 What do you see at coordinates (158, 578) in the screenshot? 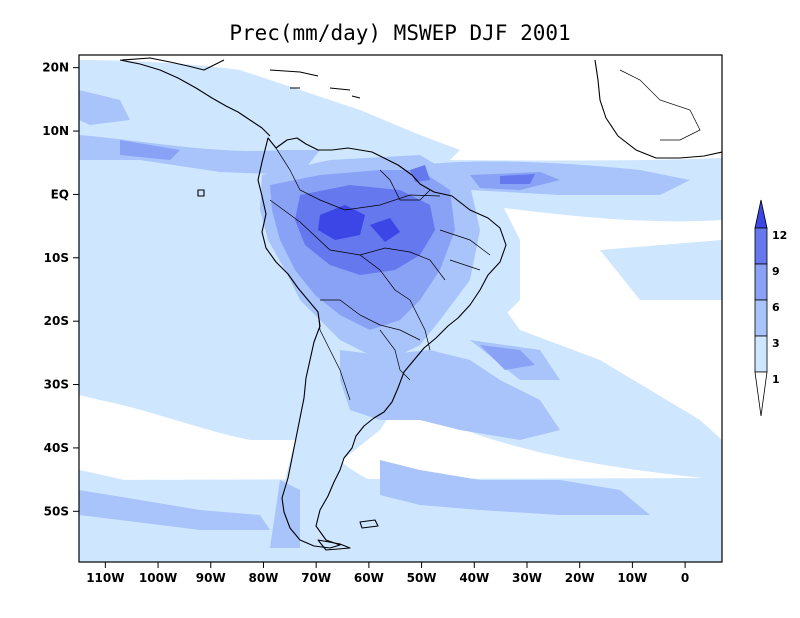
I see `x-tick-label: 100W` at bounding box center [158, 578].